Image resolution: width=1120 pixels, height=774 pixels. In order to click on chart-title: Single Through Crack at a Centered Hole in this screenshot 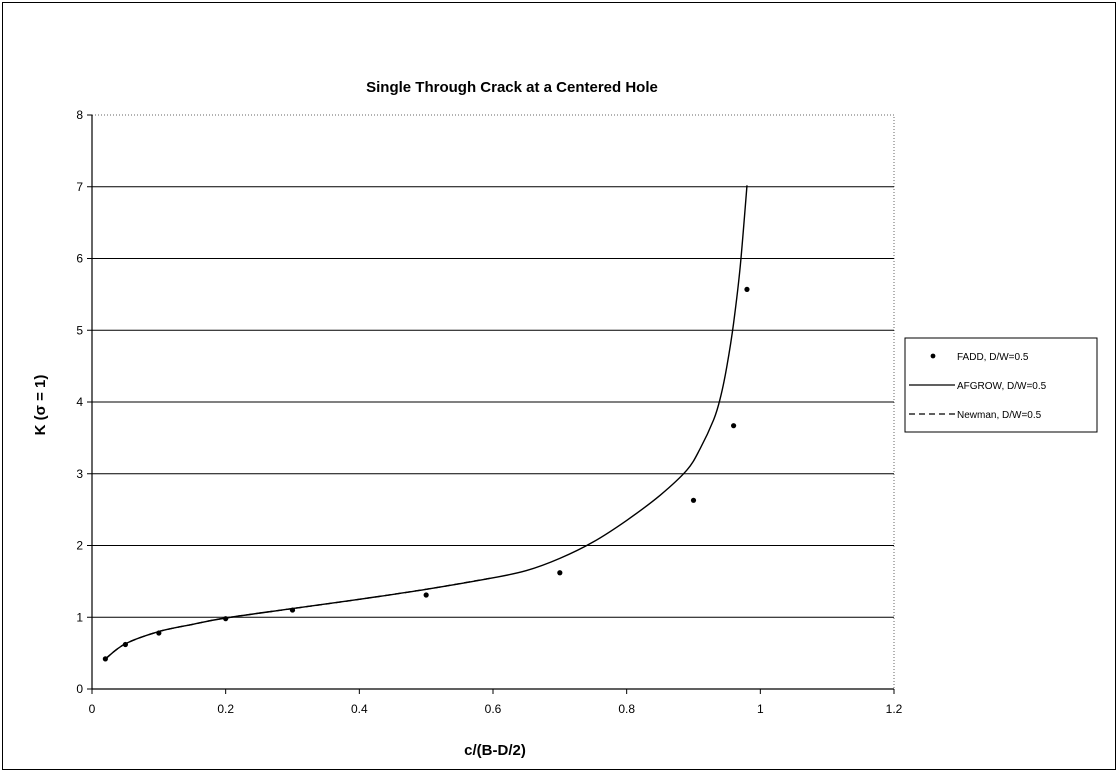, I will do `click(512, 87)`.